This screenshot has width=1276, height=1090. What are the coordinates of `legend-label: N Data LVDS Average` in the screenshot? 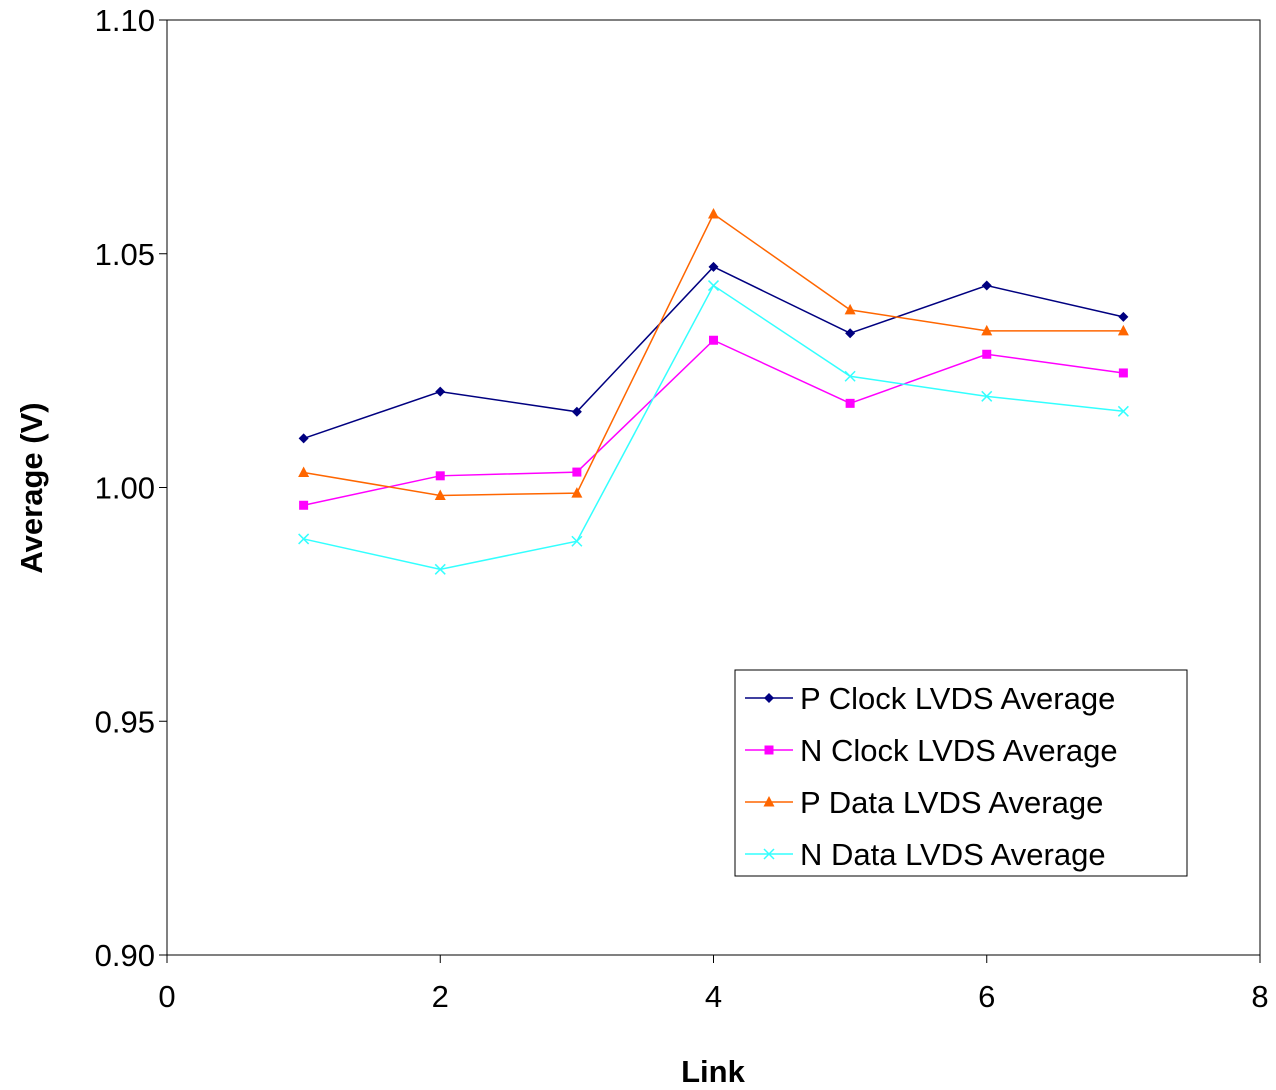 It's located at (953, 854).